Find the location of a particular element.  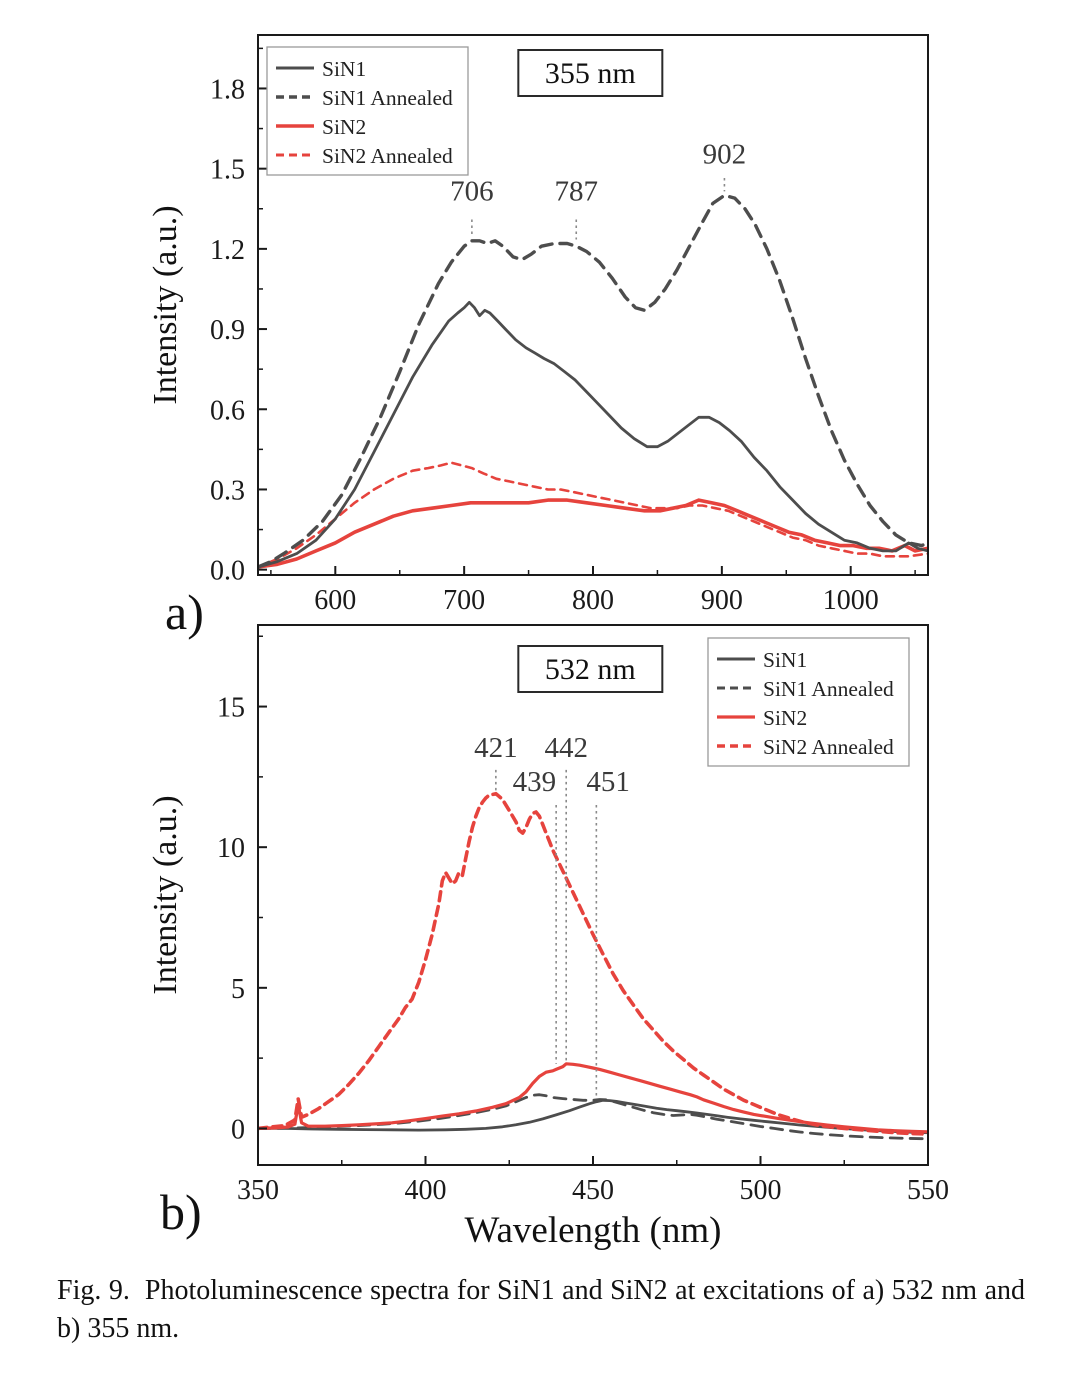

x-tick-label: 900 is located at coordinates (722, 600).